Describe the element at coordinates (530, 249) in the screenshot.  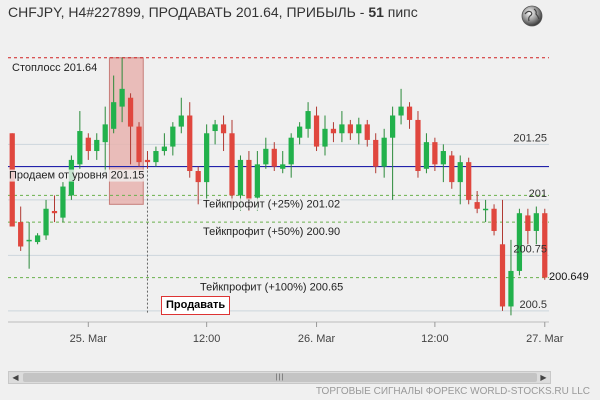
I see `y-tick-label: 200.75` at that location.